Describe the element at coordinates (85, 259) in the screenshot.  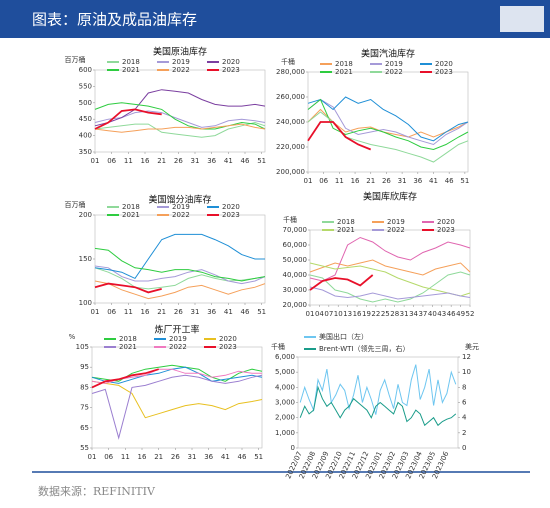
I see `y-tick-label: 150` at that location.